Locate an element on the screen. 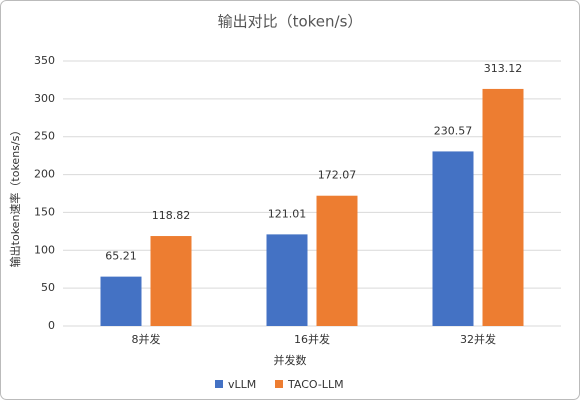  y-tick-label: 250 is located at coordinates (44, 136).